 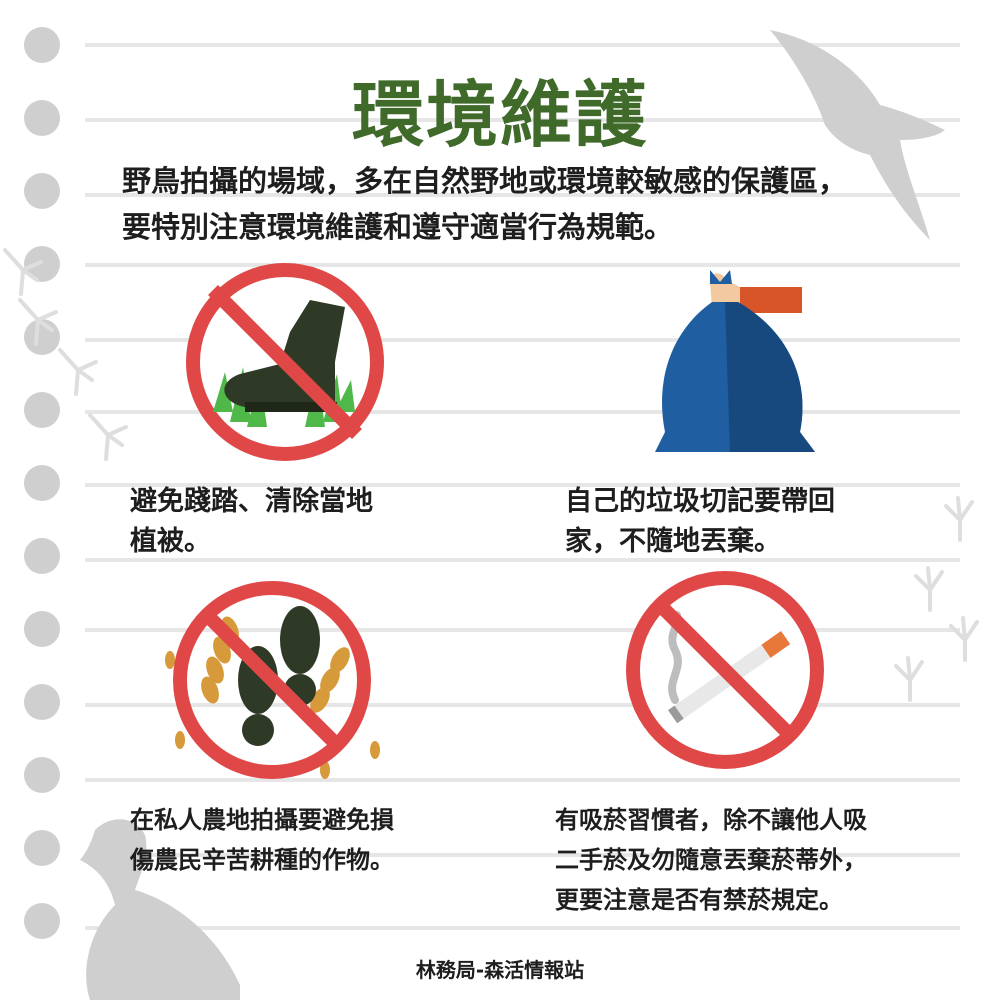 What do you see at coordinates (398, 227) in the screenshot?
I see `intro-line: 要特別注意環境維護和遵守適當行為規範。` at bounding box center [398, 227].